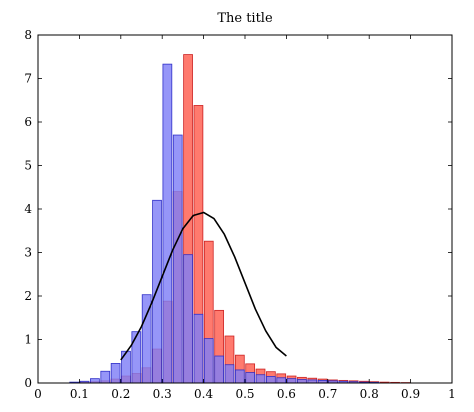 The image size is (474, 412). I want to click on chart-title: The title, so click(245, 18).